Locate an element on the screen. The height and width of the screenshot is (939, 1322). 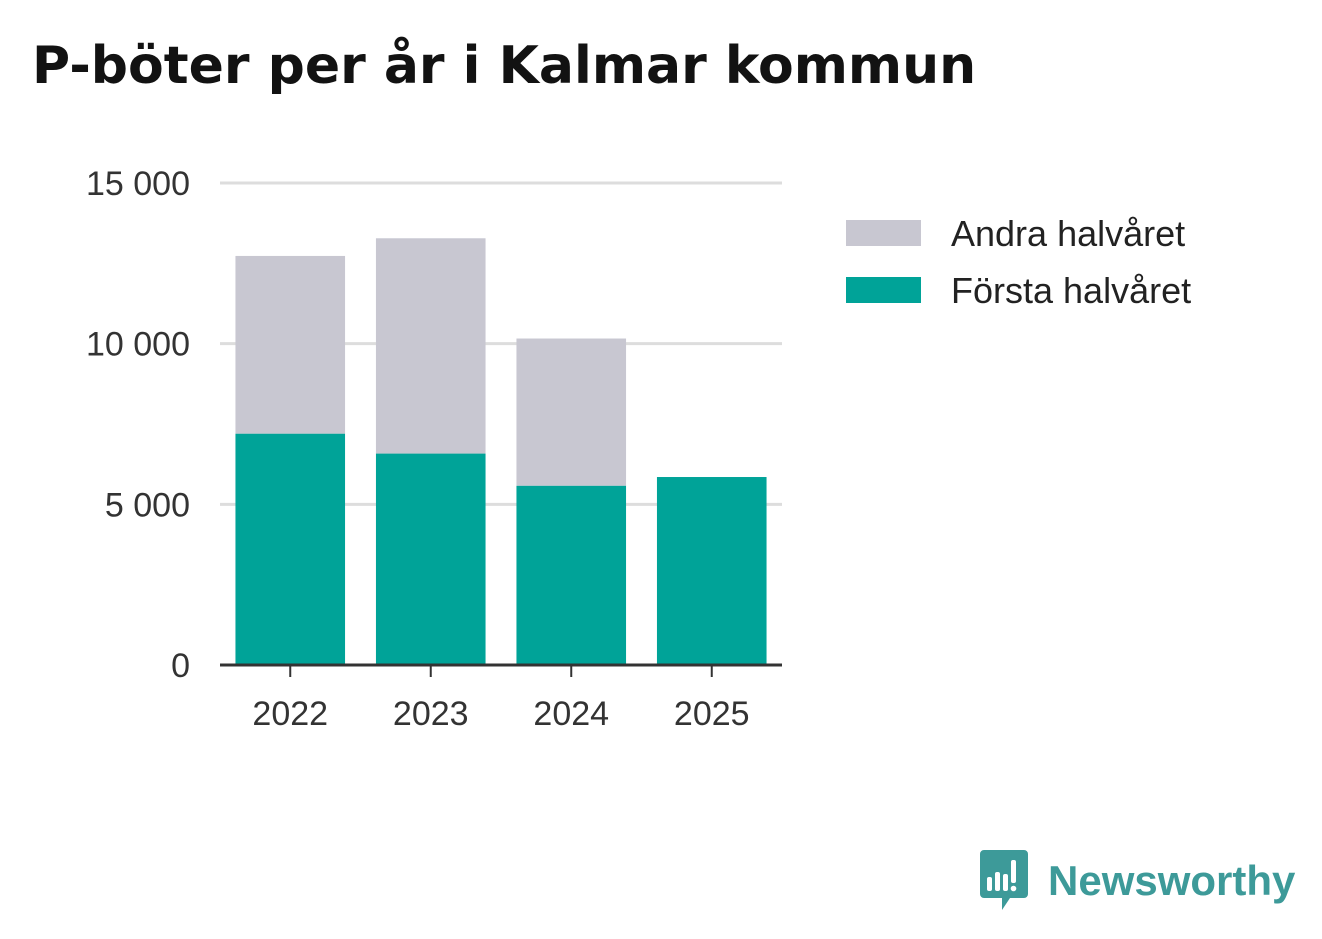
legend: Andra halvåret Första halvåret is located at coordinates (1018, 262).